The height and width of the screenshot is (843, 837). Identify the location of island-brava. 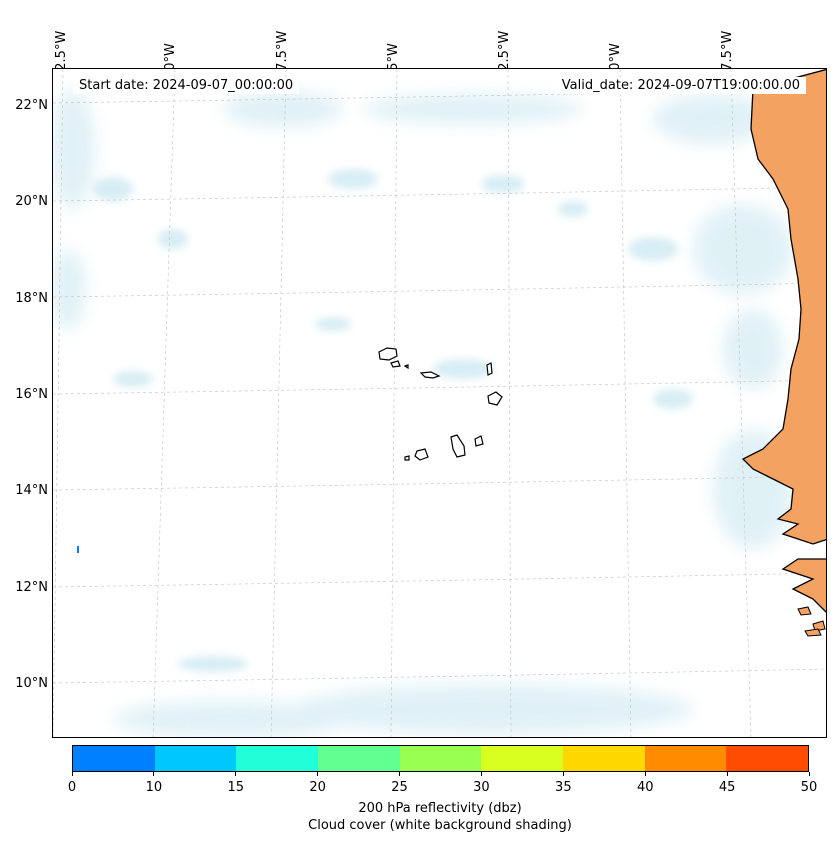
(407, 458).